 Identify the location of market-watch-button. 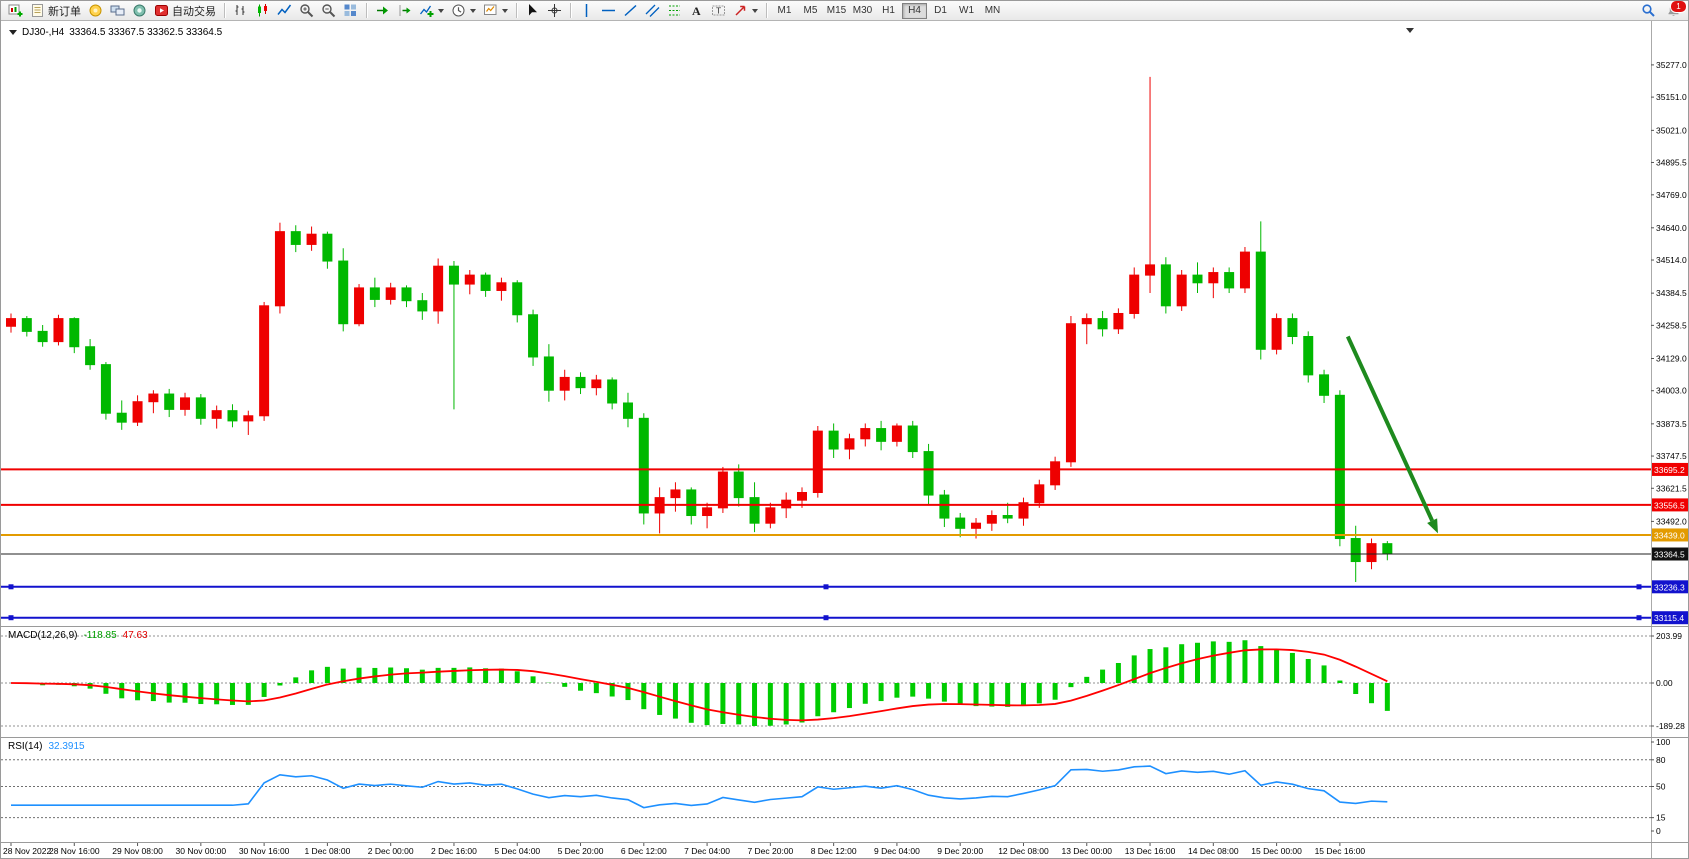
(139, 11).